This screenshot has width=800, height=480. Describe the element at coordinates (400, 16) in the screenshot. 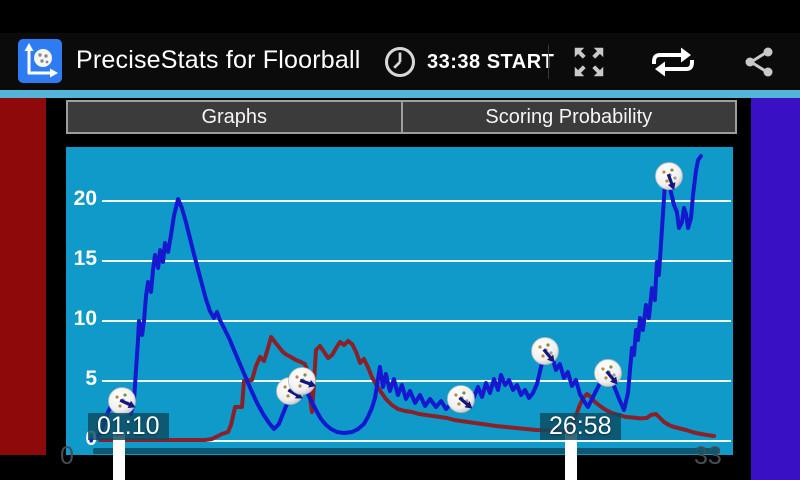

I see `status-bar` at that location.